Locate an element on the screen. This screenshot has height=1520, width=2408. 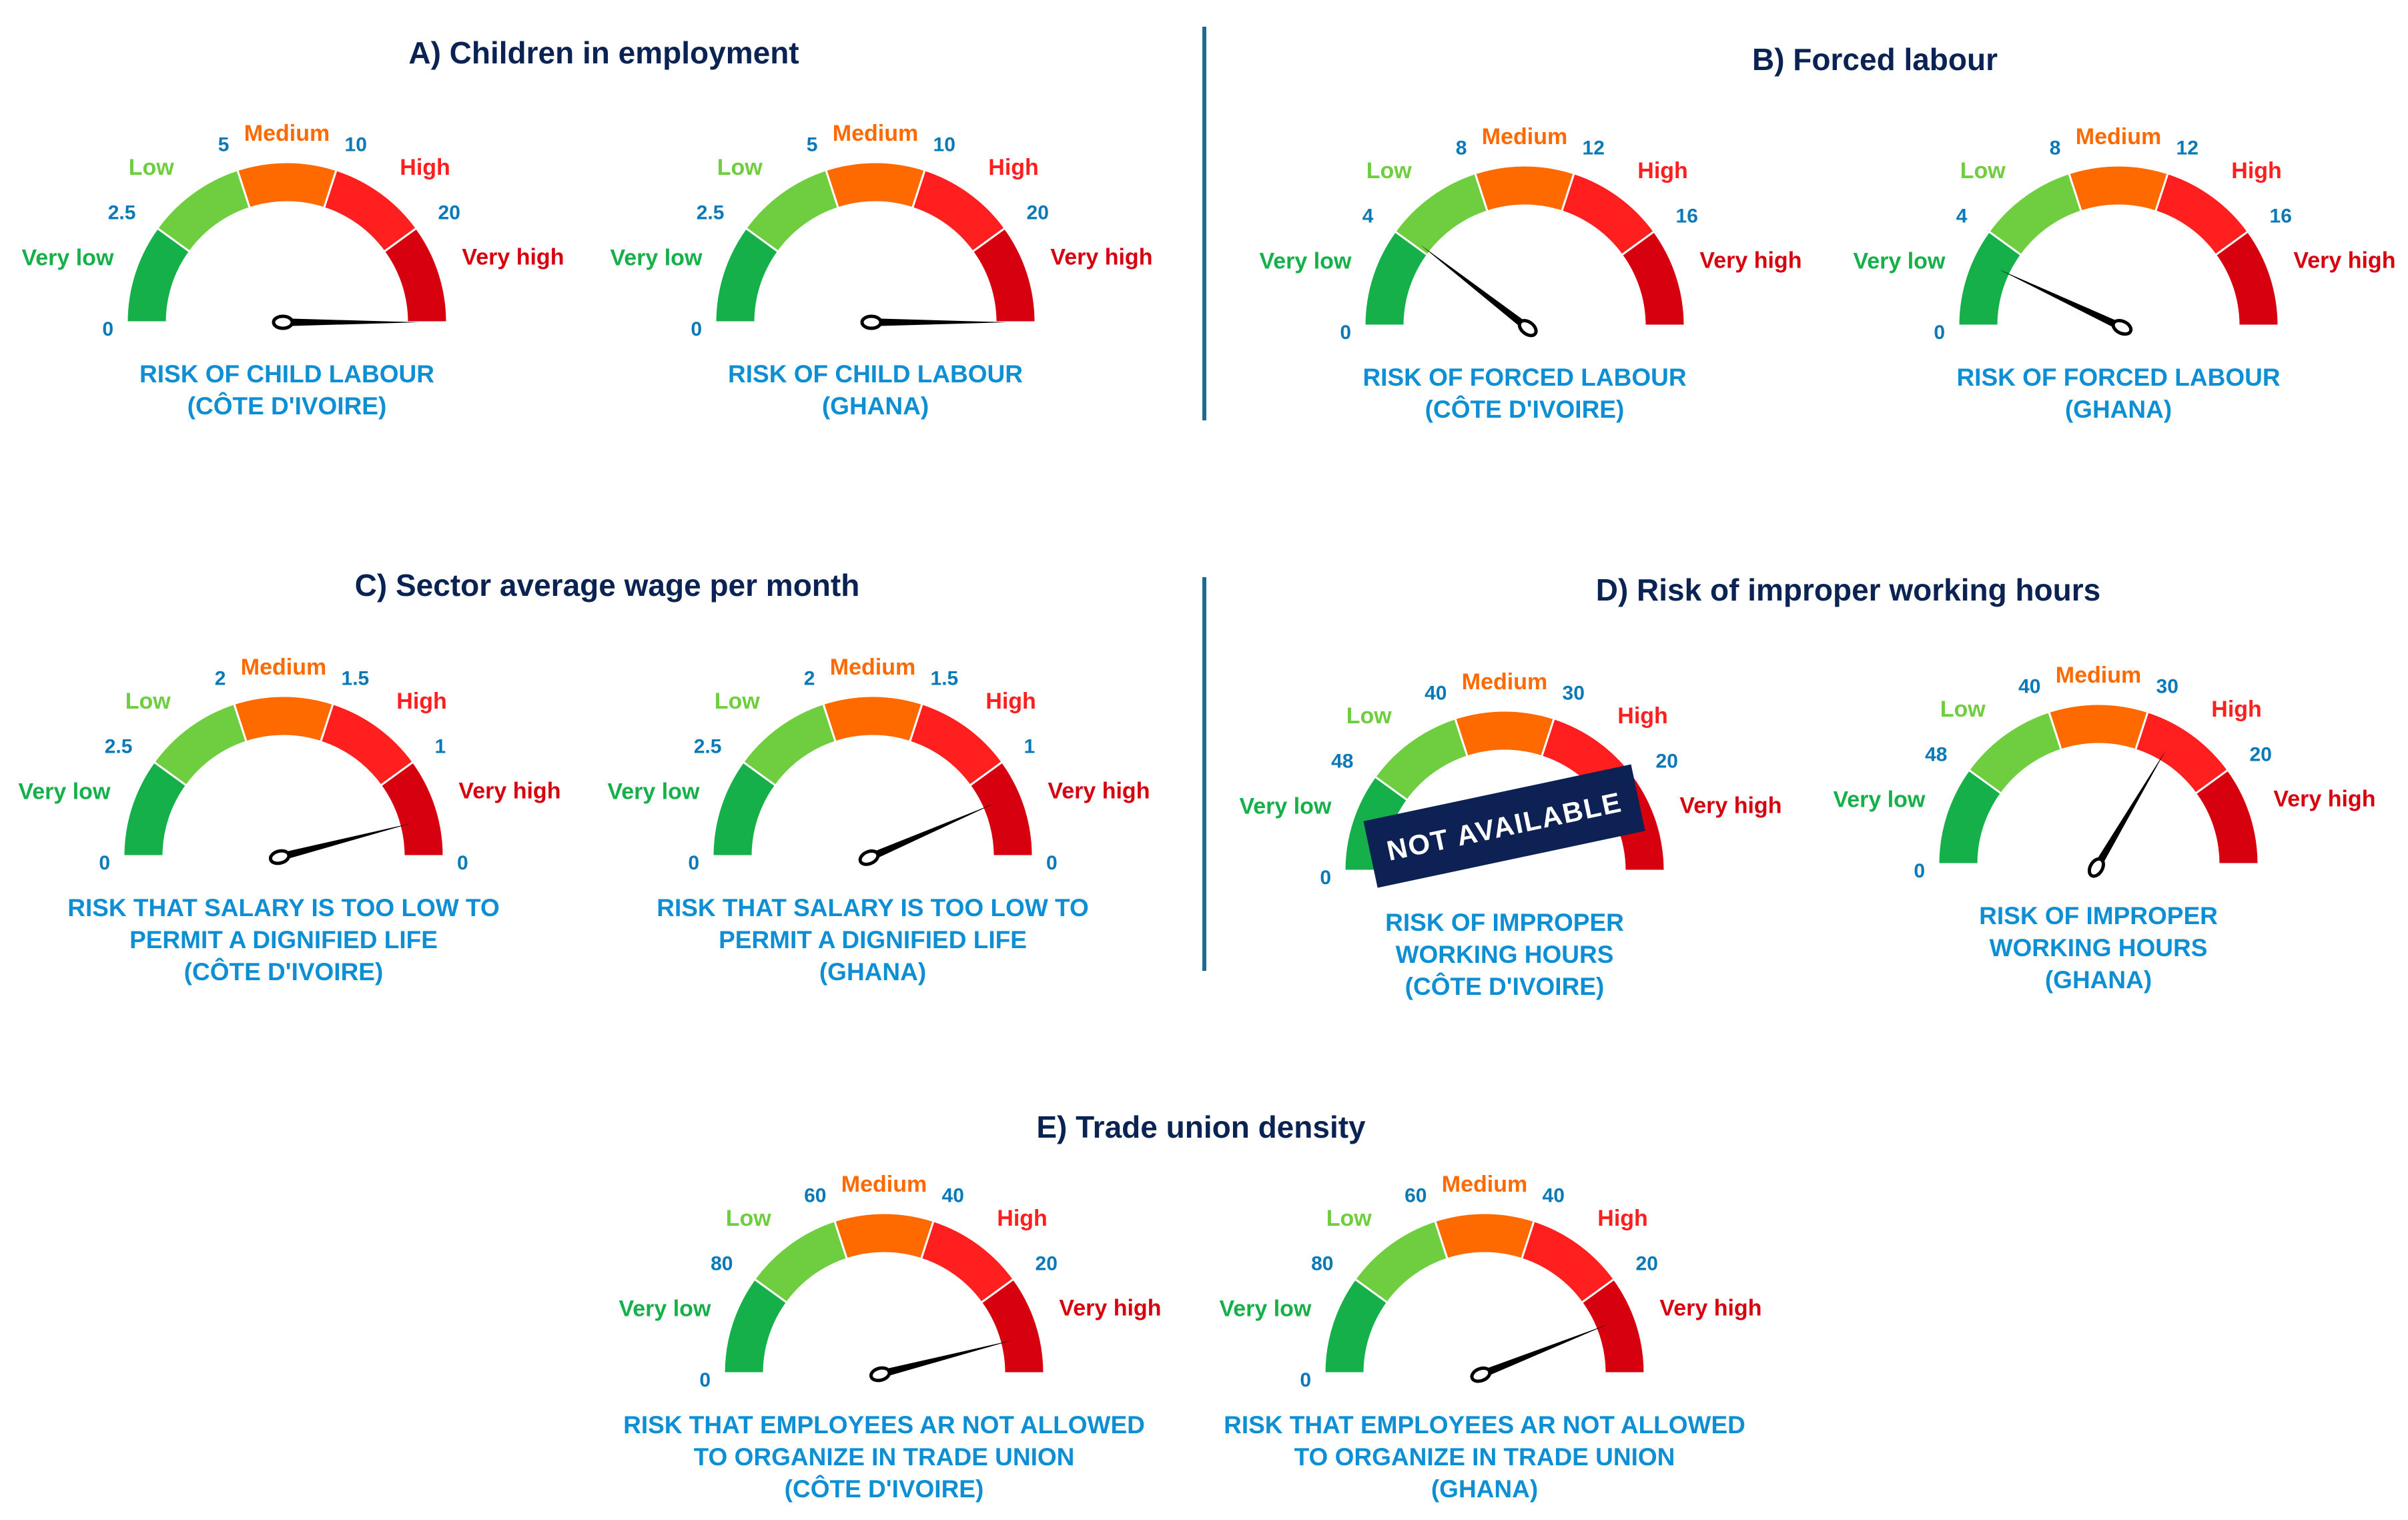
gauge-caption: RISK THAT EMPLOYEES AR NOT ALLOWED is located at coordinates (1485, 1425).